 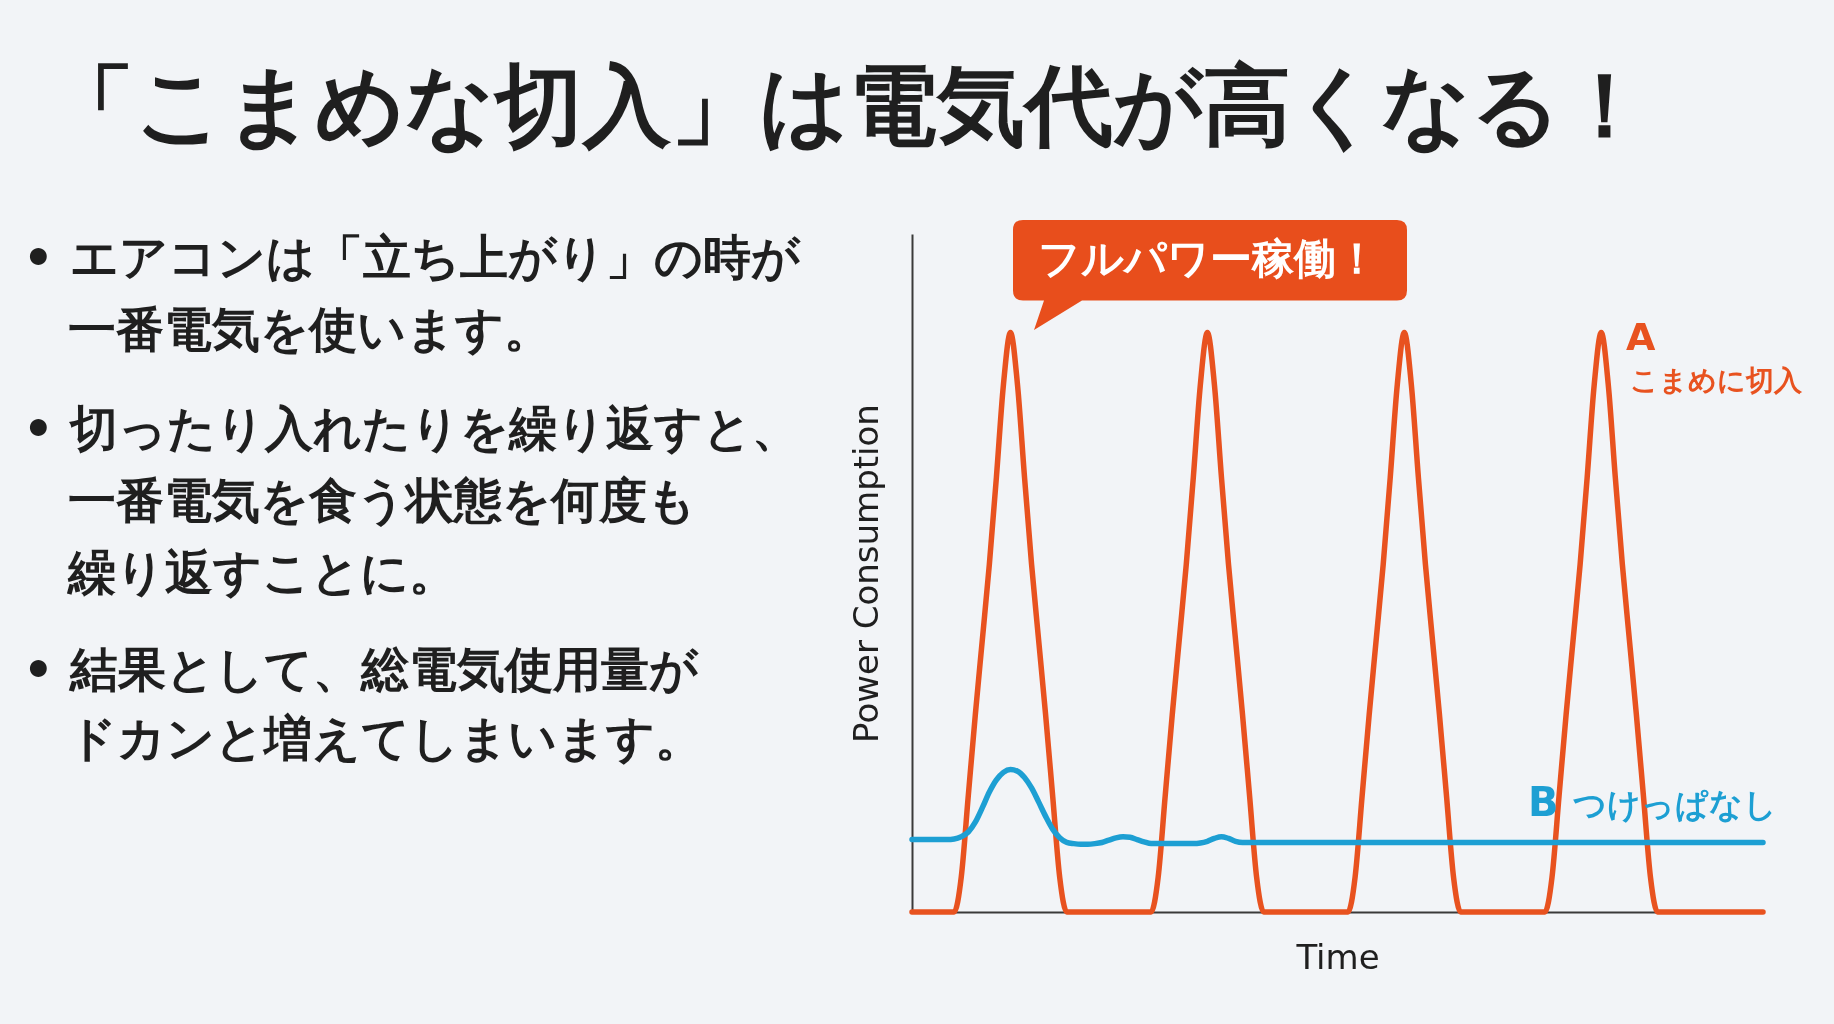 I want to click on series-label: A こまめに切入, so click(x=1714, y=356).